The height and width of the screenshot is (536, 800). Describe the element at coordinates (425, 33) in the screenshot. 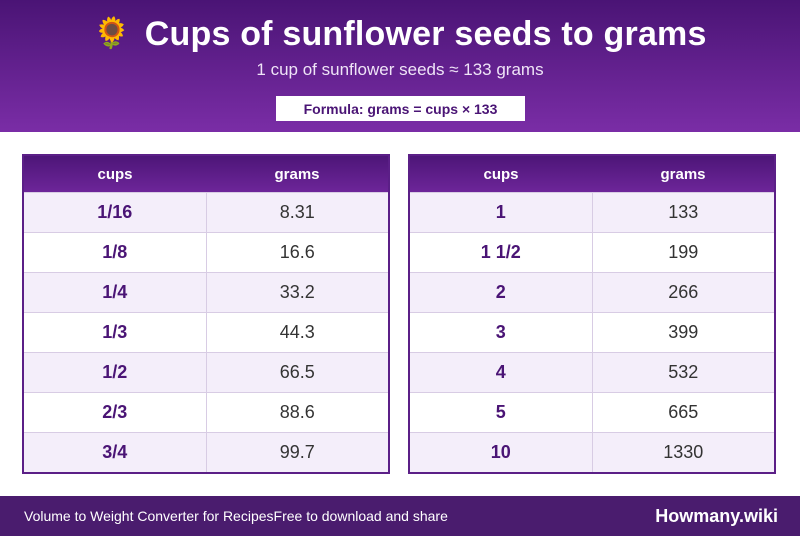

I see `page-title: Cups of sunflower seeds to grams` at that location.